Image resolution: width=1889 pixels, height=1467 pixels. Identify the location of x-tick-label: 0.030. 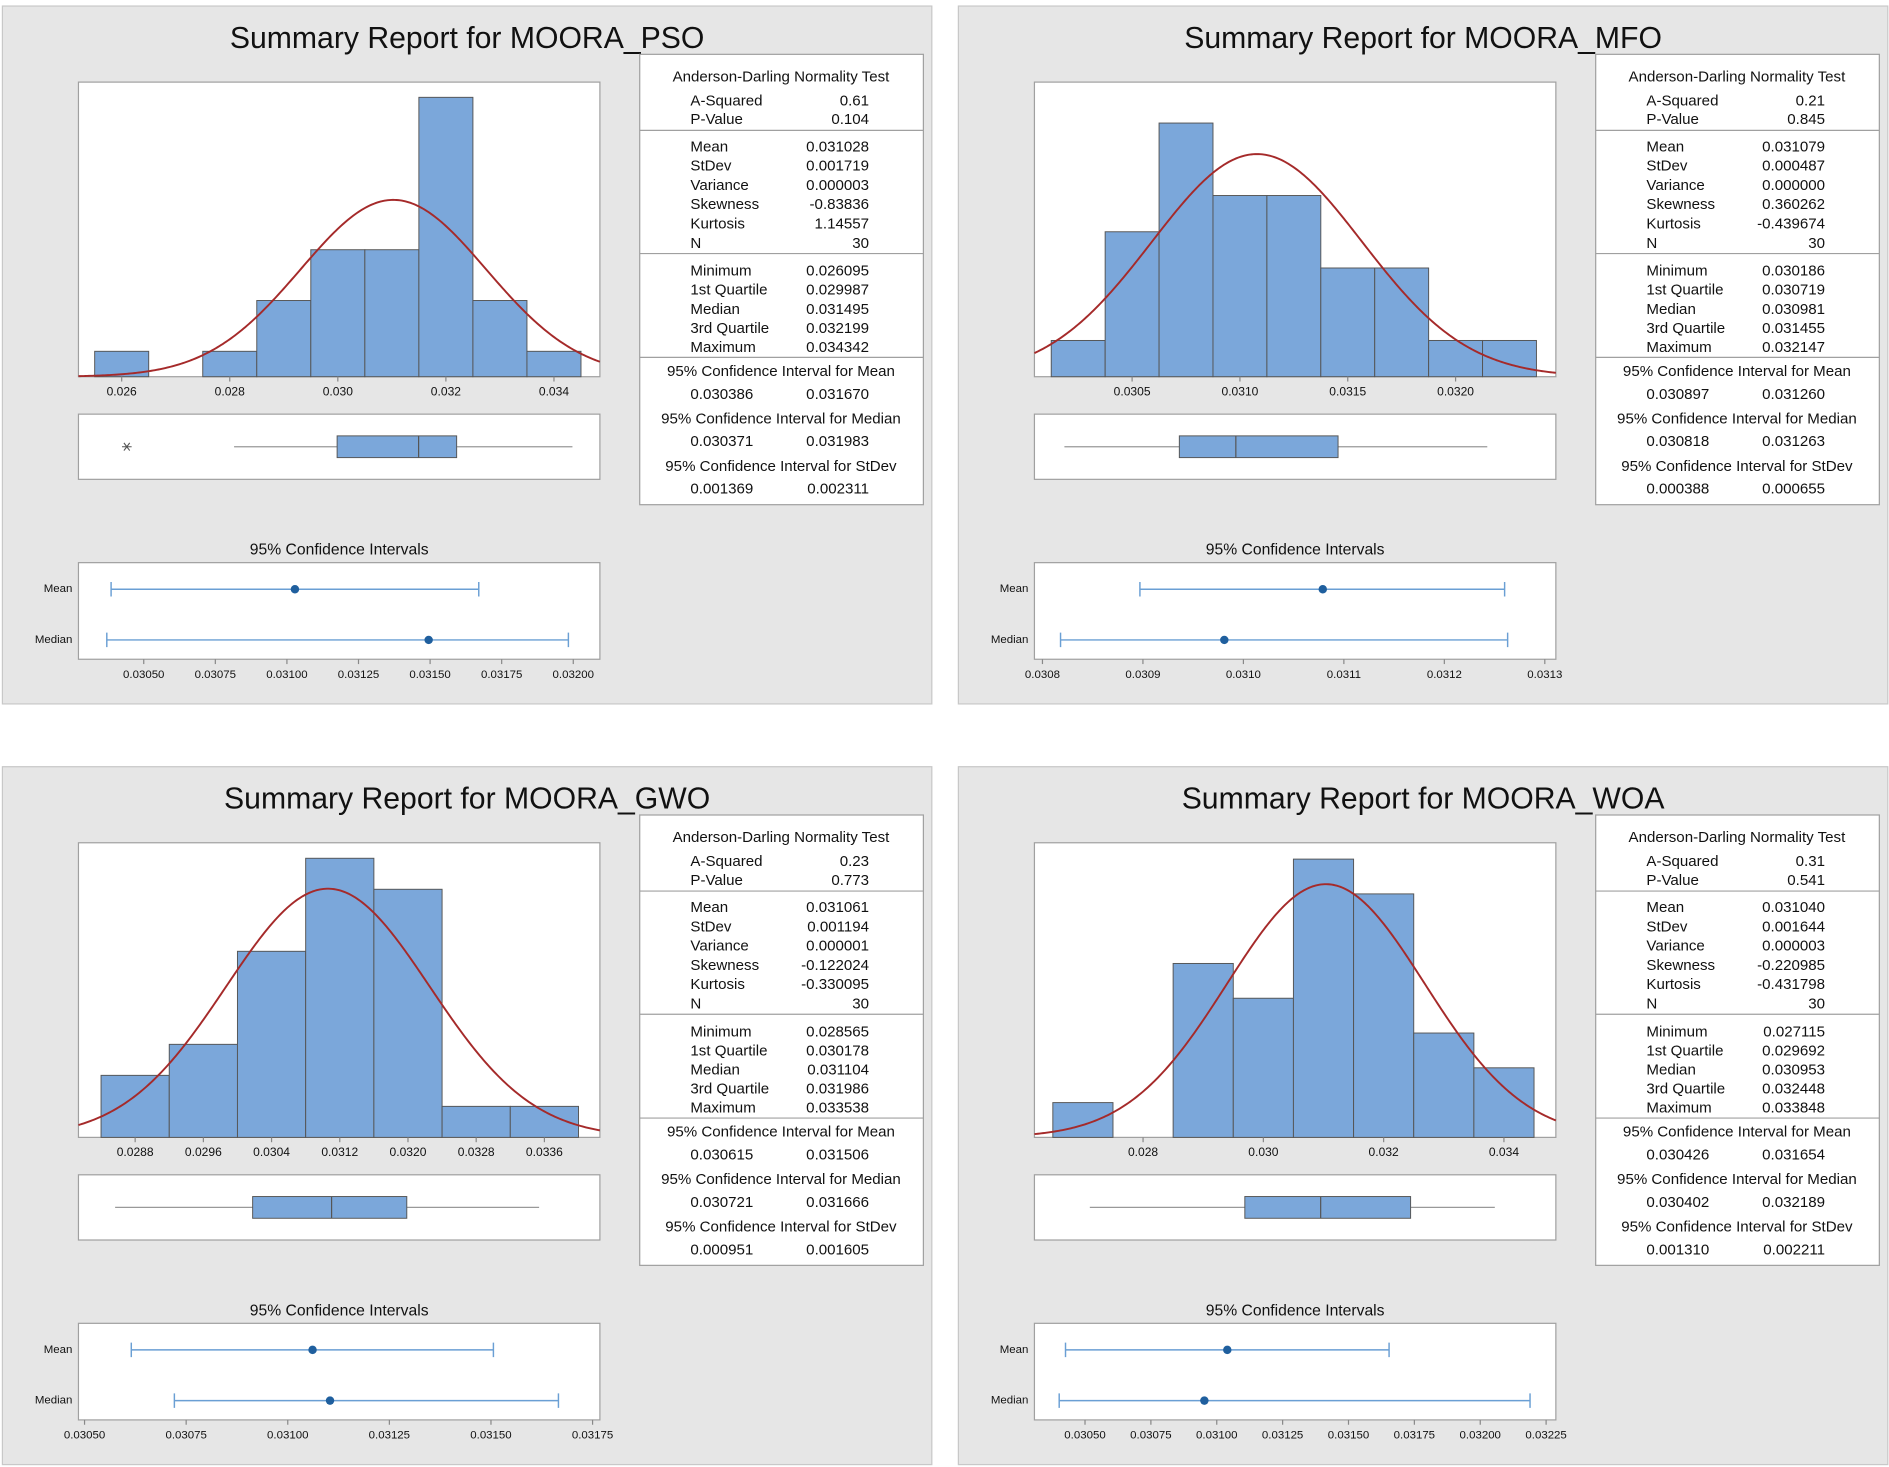
(338, 392).